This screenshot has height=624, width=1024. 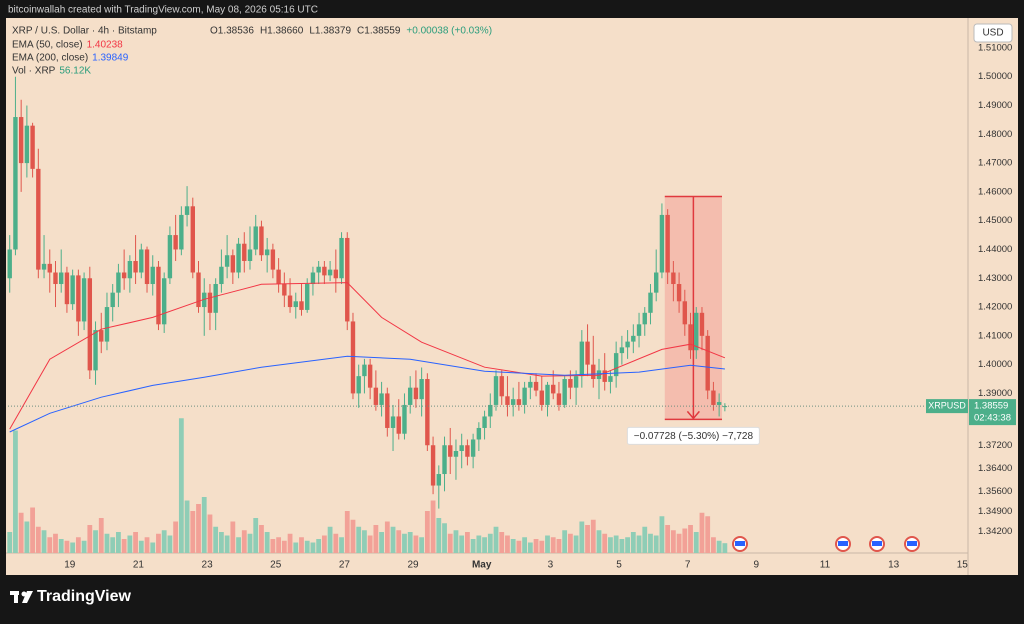 I want to click on y-tick-label: 1.50000, so click(x=995, y=76).